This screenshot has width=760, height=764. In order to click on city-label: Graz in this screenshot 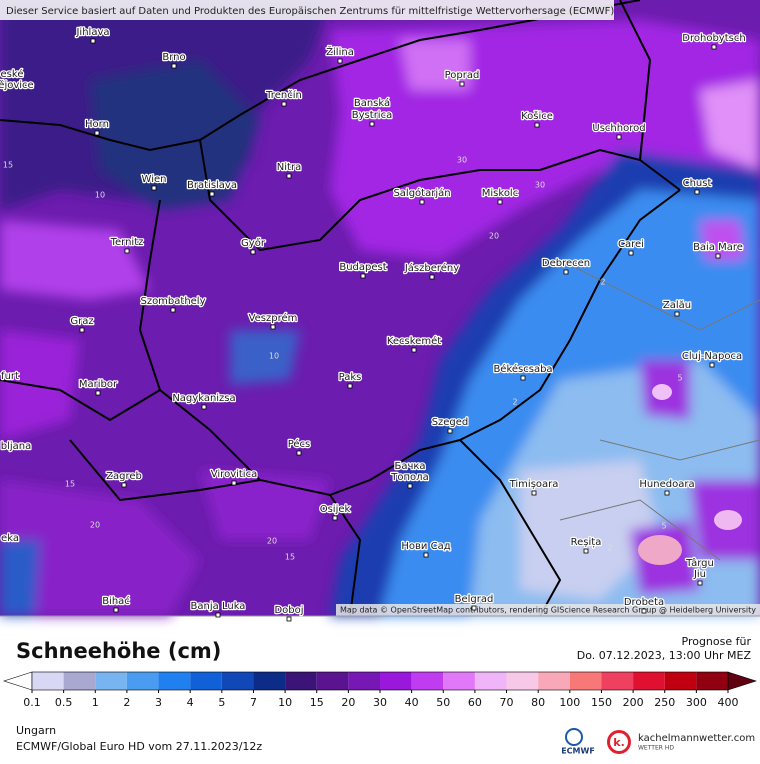, I will do `click(81, 321)`.